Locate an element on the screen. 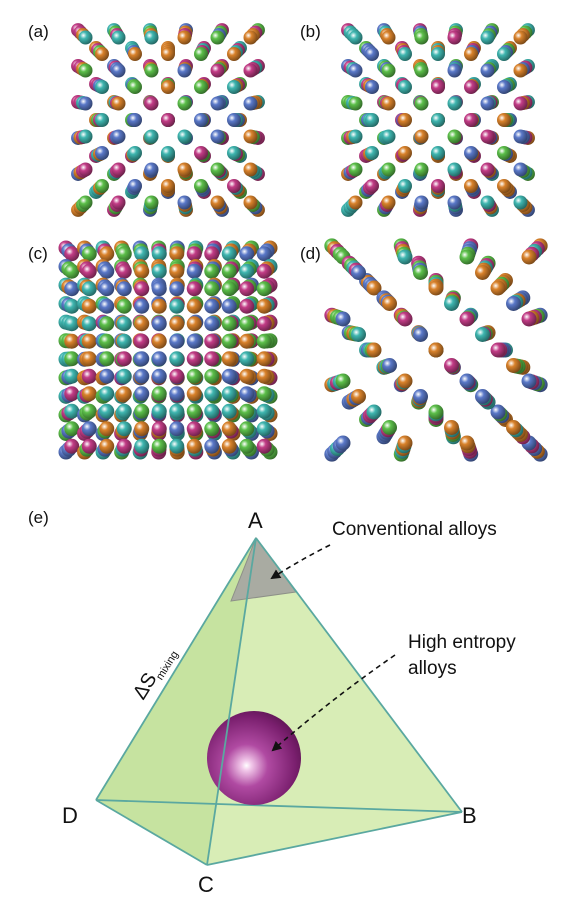 Image resolution: width=569 pixels, height=905 pixels. vertex-label-d: D is located at coordinates (70, 815).